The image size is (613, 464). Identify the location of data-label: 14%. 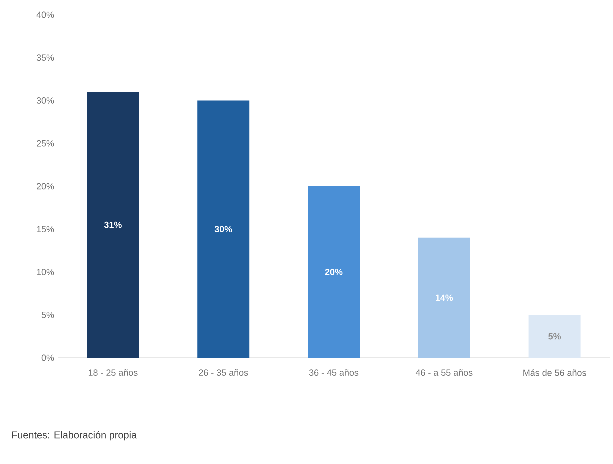
(445, 298).